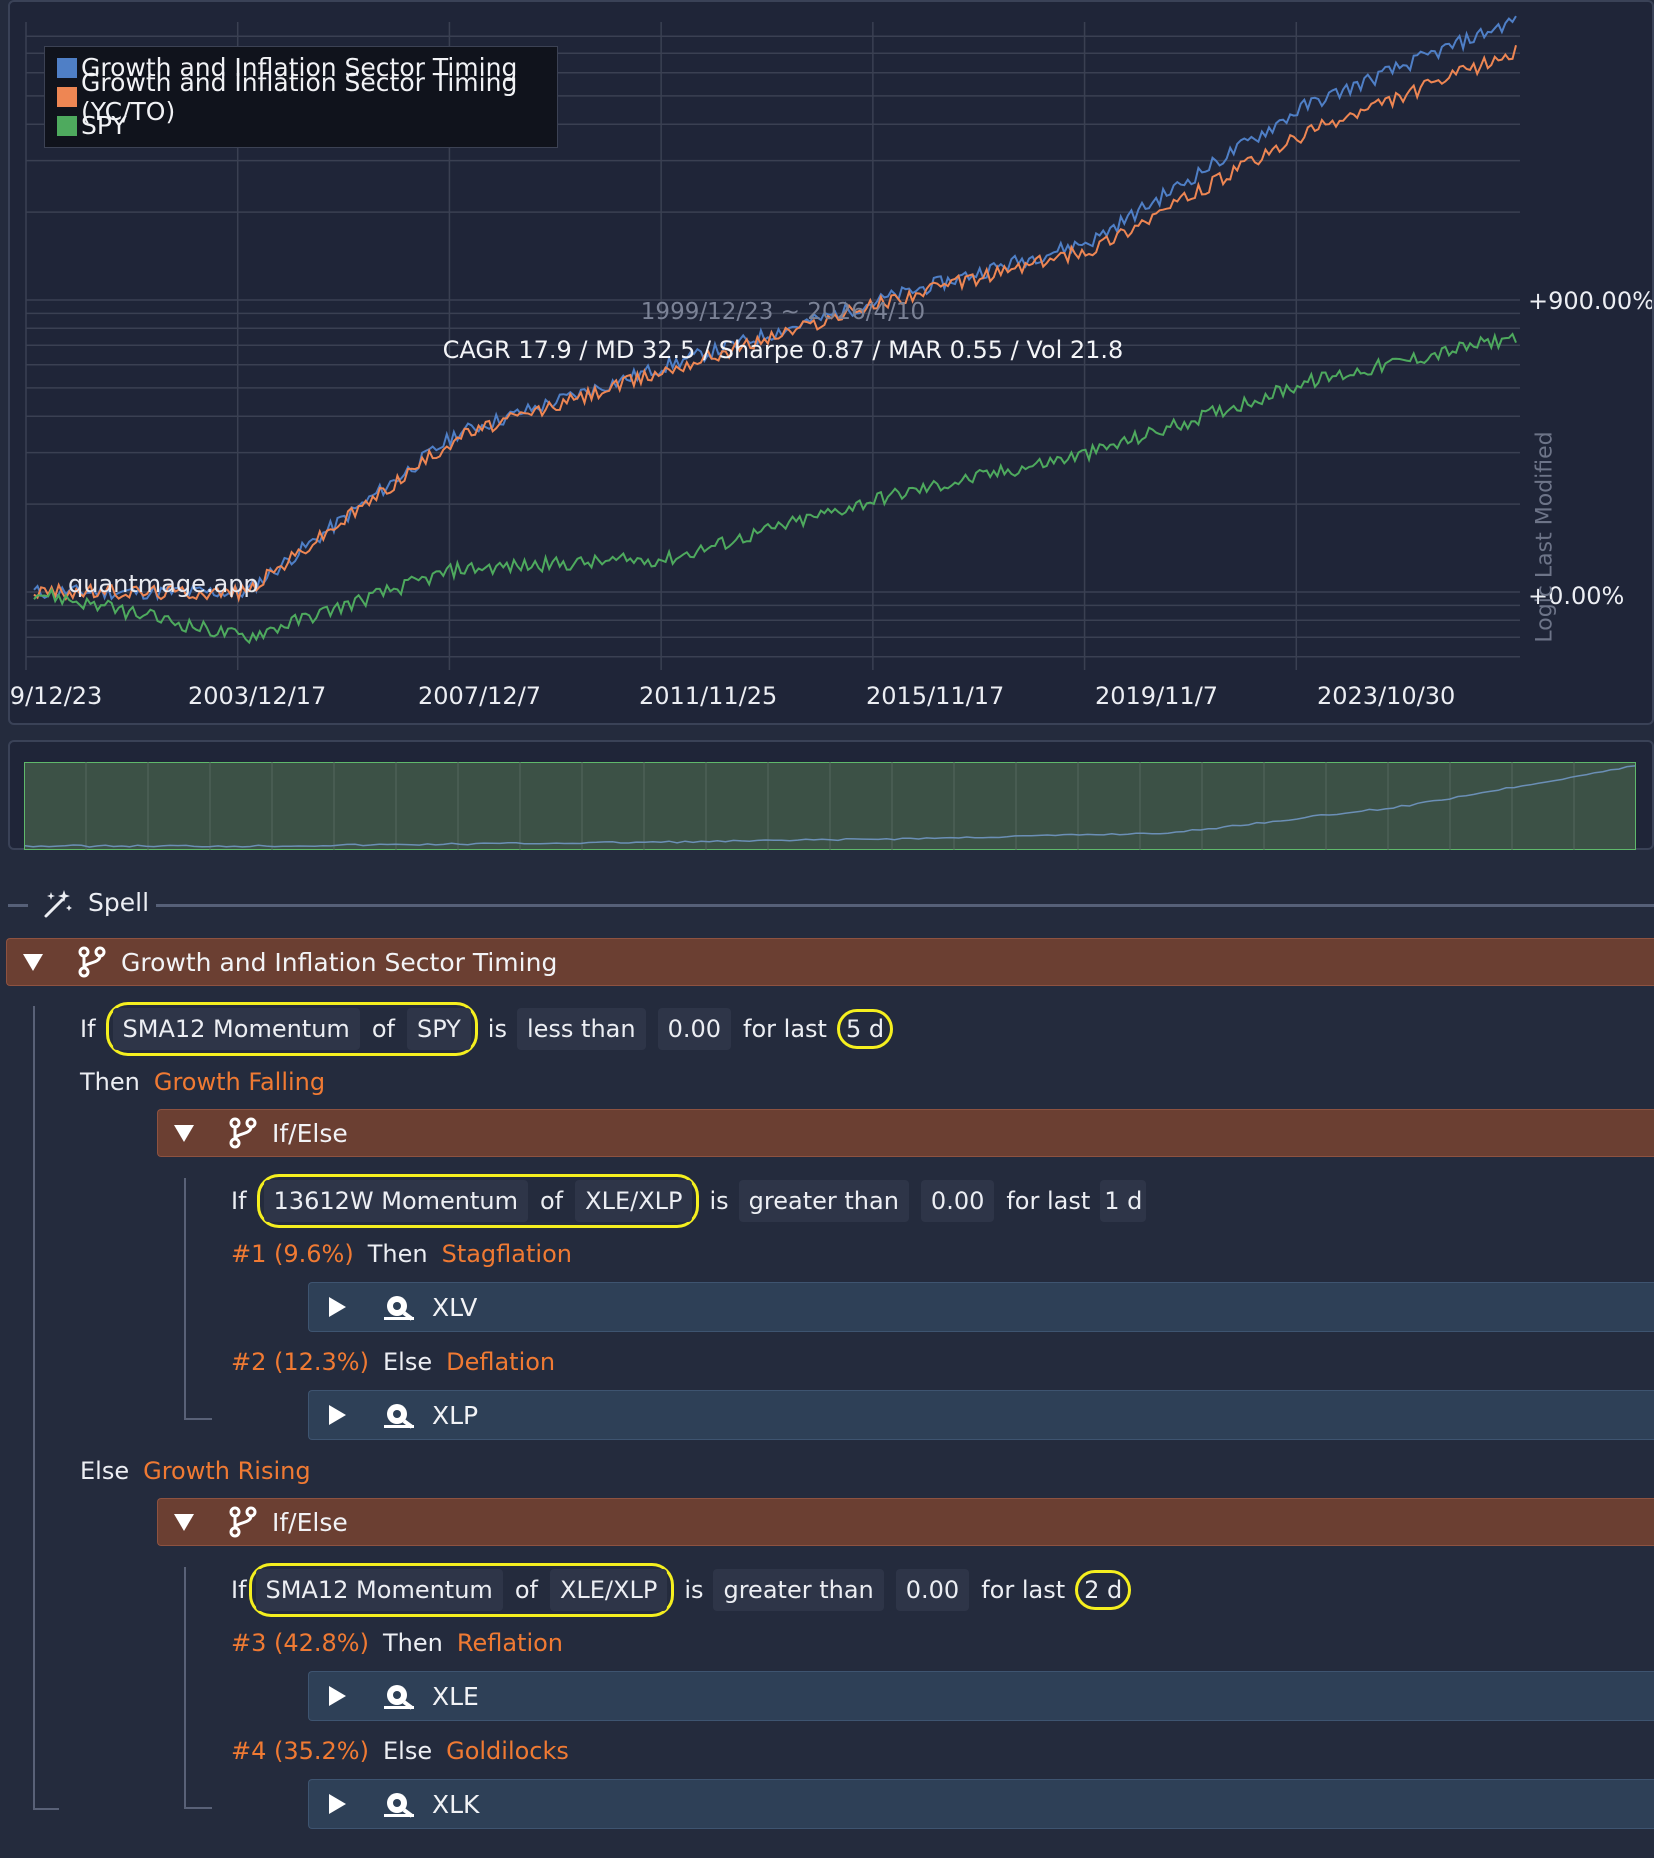 The image size is (1654, 1858). I want to click on branch-number: #4 (35.2%), so click(300, 1751).